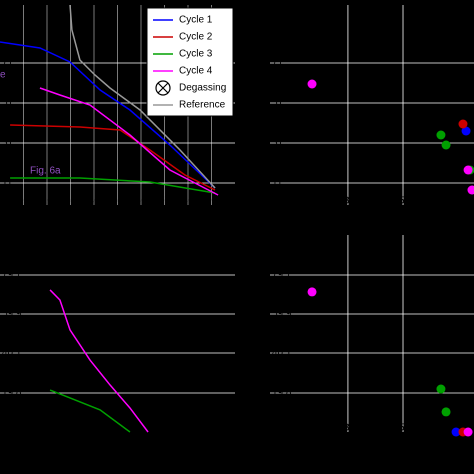 This screenshot has height=474, width=474. I want to click on legend-label: Cycle 1, so click(196, 20).